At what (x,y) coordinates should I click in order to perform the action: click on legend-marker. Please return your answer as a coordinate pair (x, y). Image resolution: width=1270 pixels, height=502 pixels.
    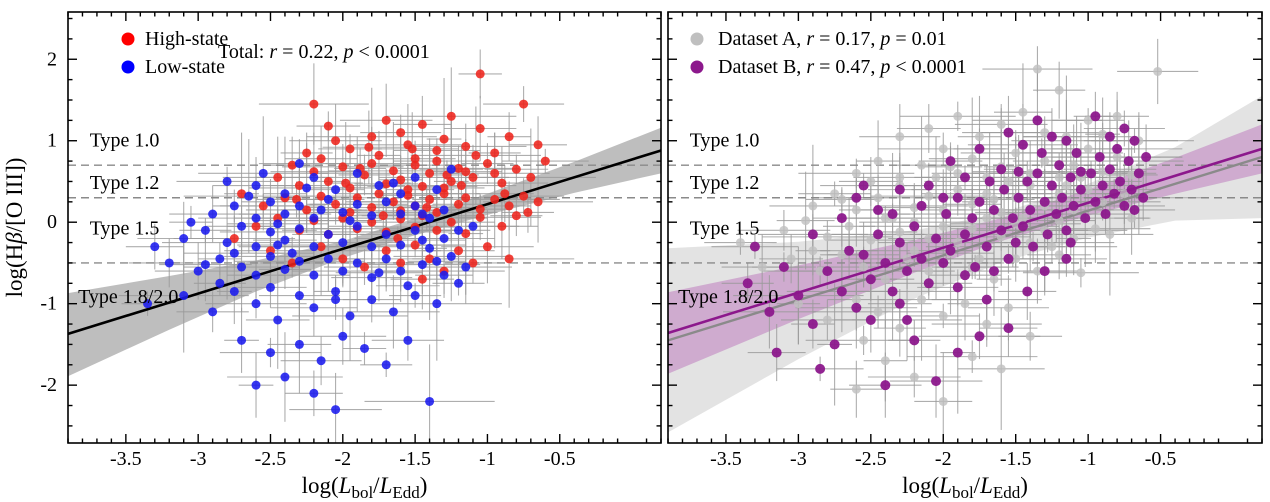
    Looking at the image, I should click on (128, 67).